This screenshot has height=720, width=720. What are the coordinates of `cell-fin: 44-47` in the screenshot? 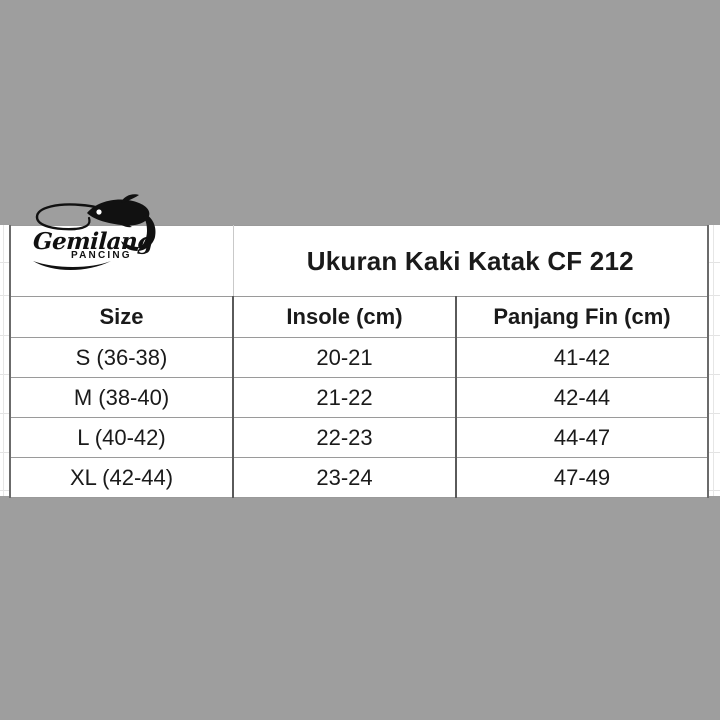 It's located at (582, 437).